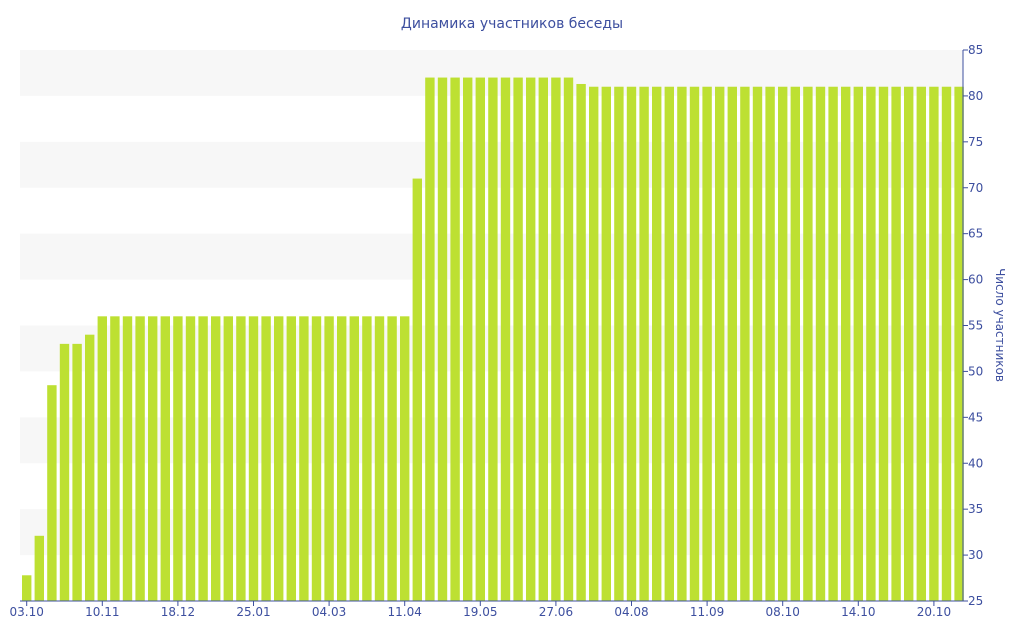  I want to click on y-tick-label: 45, so click(975, 417).